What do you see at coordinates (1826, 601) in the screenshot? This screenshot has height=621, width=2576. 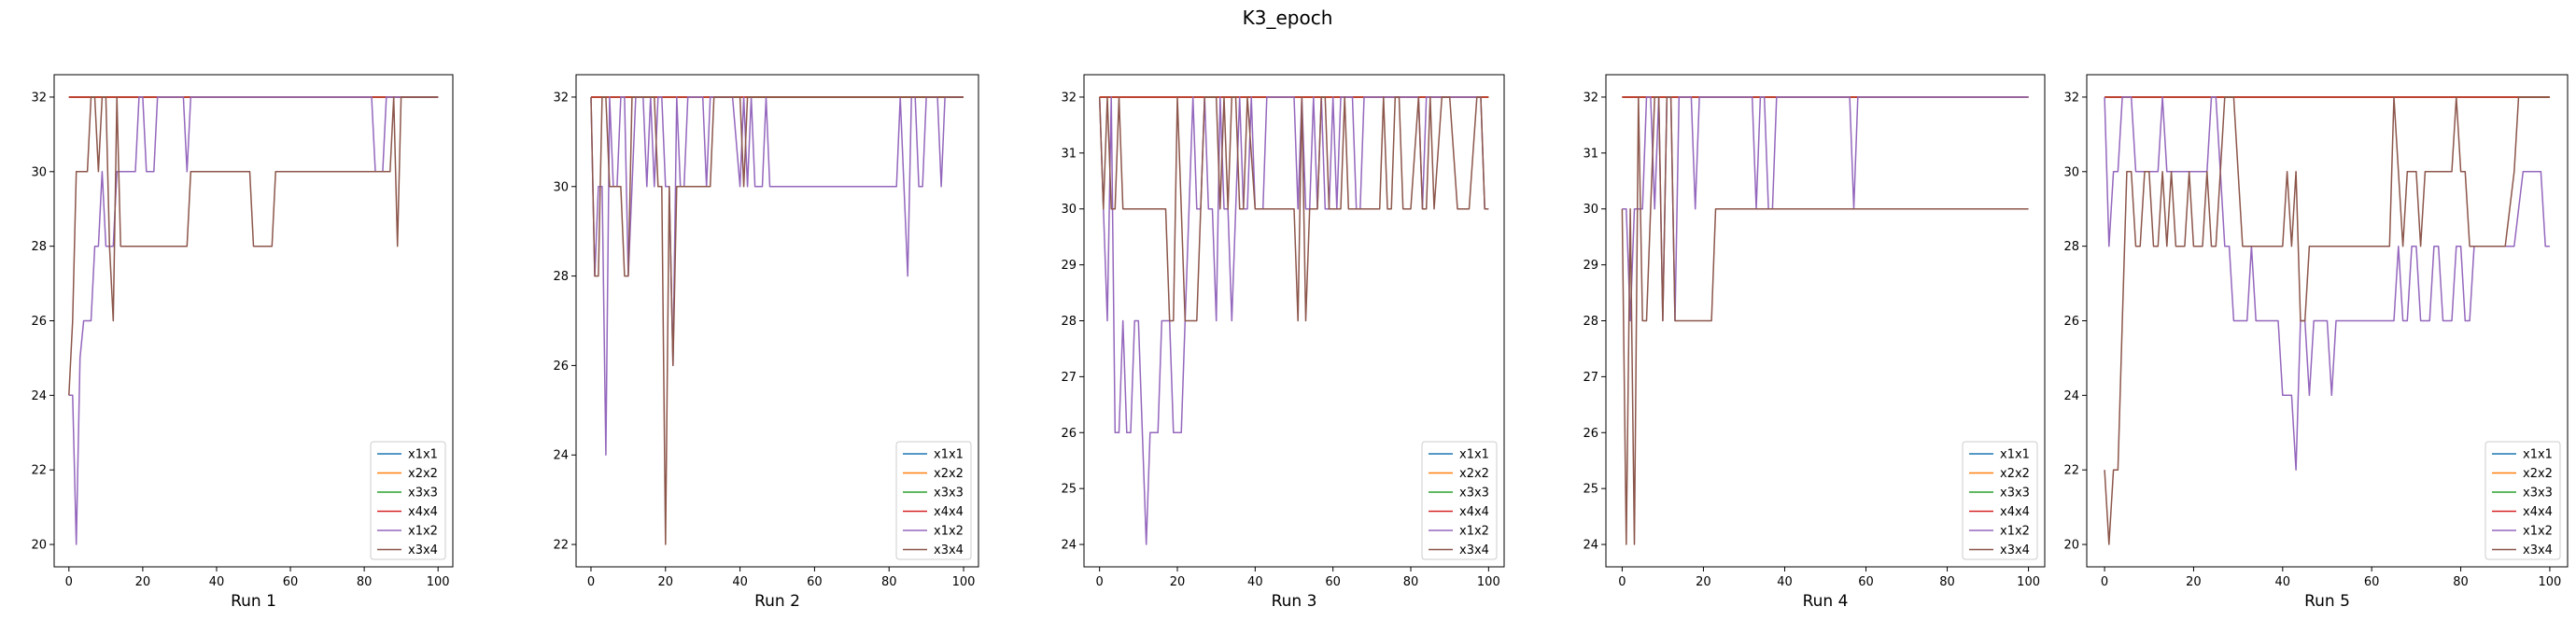 I see `x-axis-label: Run 4` at bounding box center [1826, 601].